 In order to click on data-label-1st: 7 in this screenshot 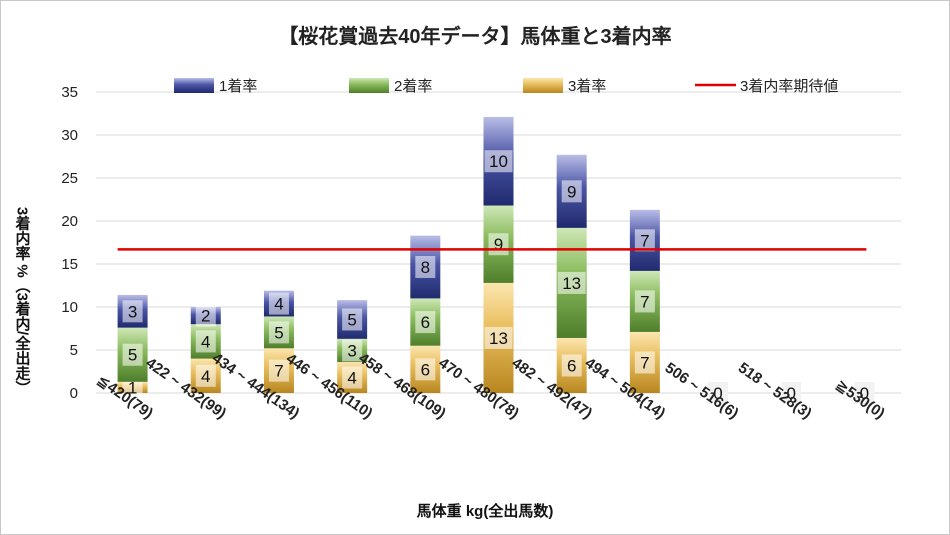, I will do `click(644, 240)`.